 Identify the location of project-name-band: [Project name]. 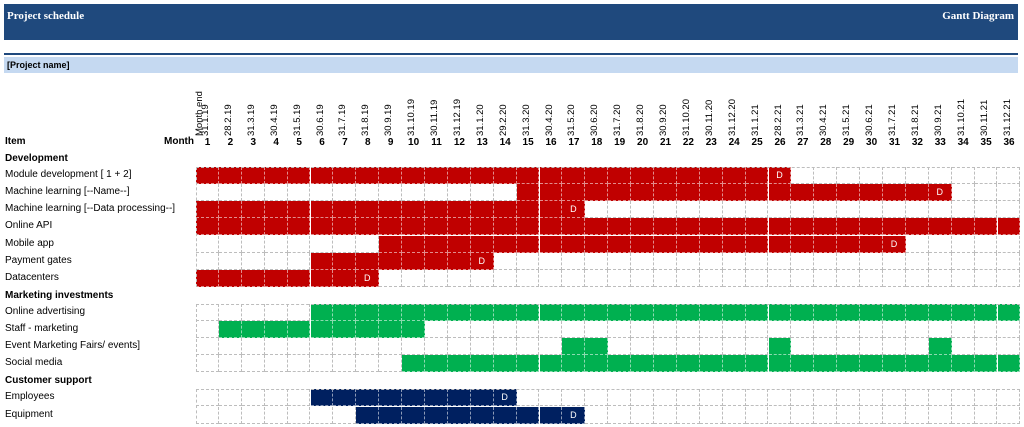
(511, 65).